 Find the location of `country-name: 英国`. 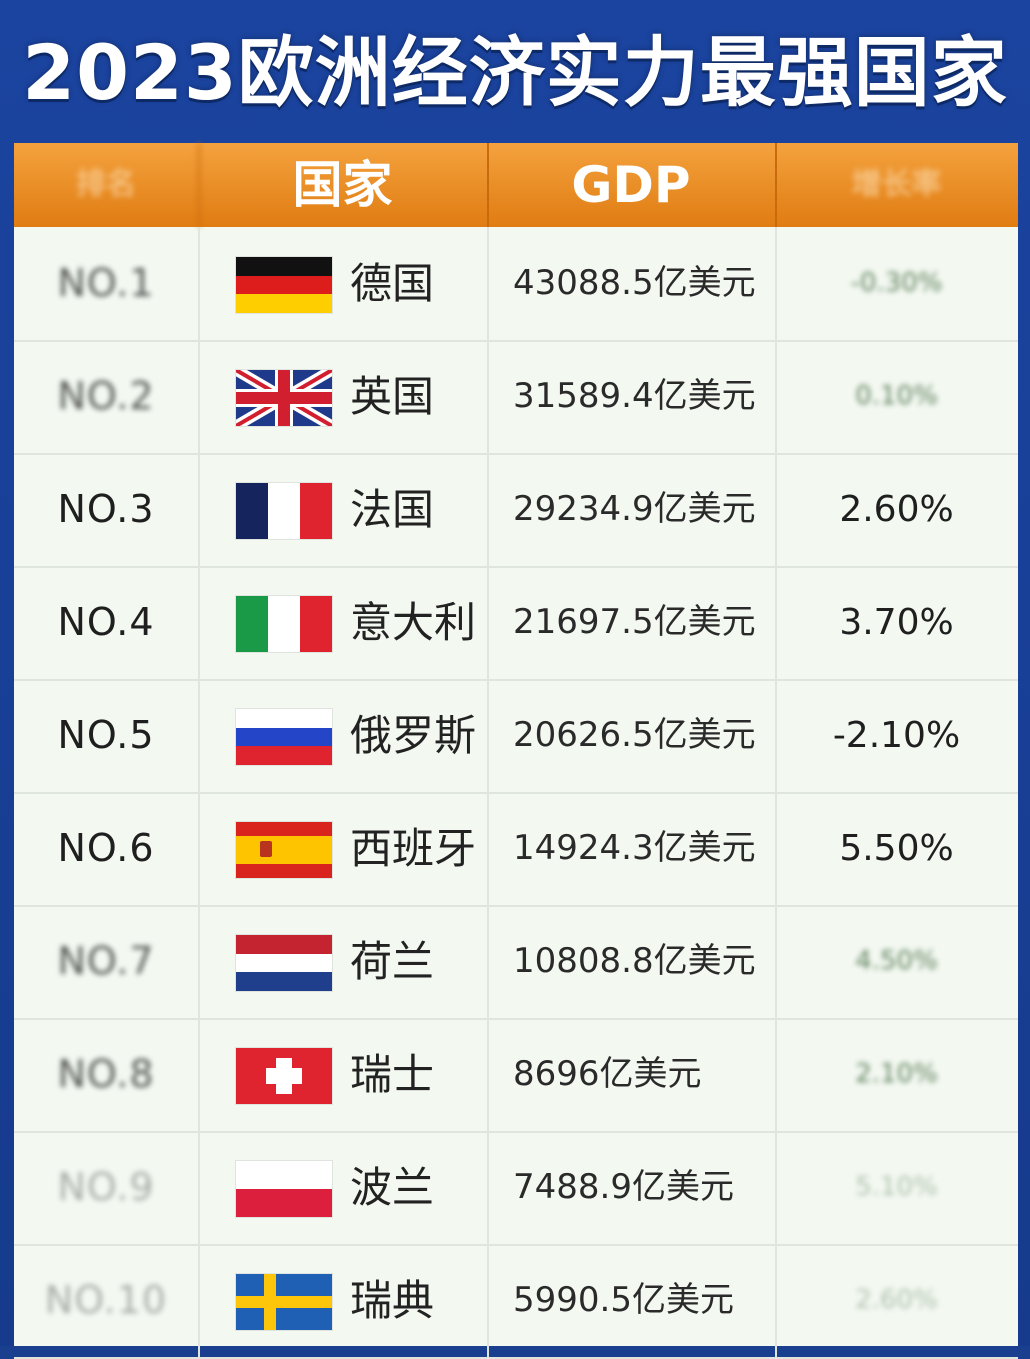

country-name: 英国 is located at coordinates (392, 396).